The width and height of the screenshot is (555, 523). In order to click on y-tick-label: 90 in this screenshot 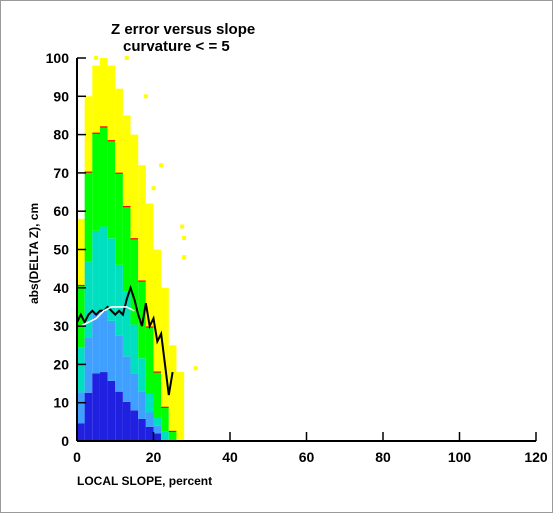, I will do `click(61, 96)`.